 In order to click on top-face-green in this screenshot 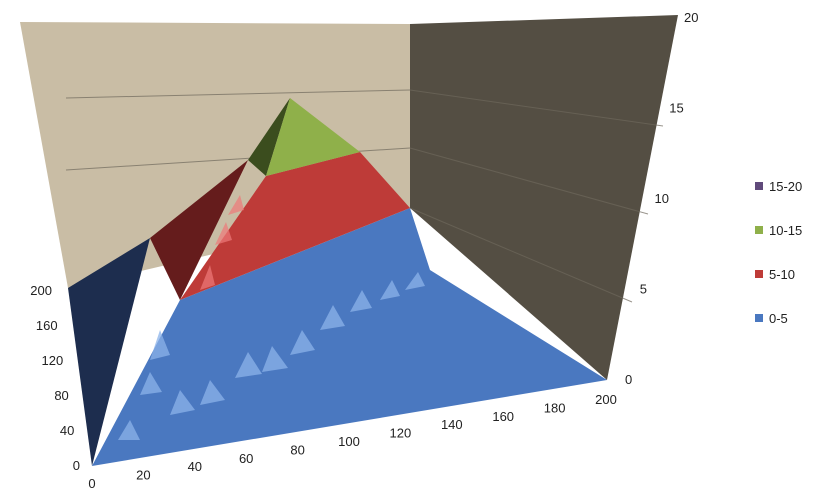, I will do `click(313, 137)`.